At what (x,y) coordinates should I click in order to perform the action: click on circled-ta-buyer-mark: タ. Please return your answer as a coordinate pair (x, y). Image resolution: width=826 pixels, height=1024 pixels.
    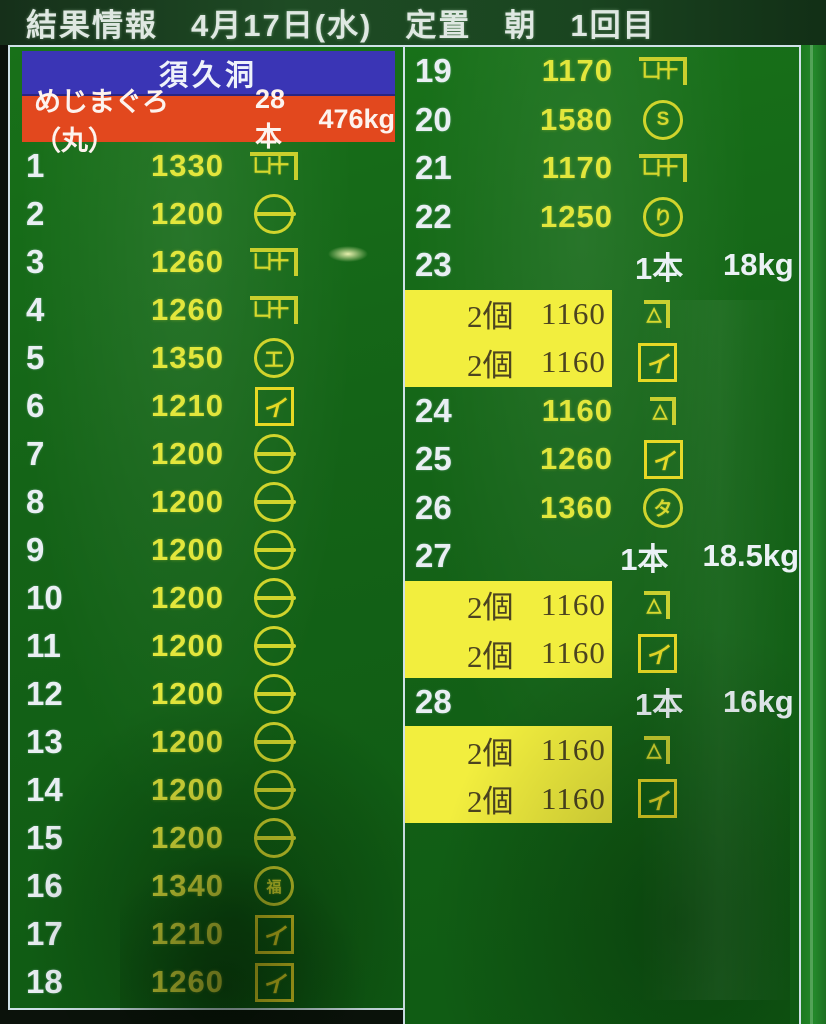
    Looking at the image, I should click on (663, 507).